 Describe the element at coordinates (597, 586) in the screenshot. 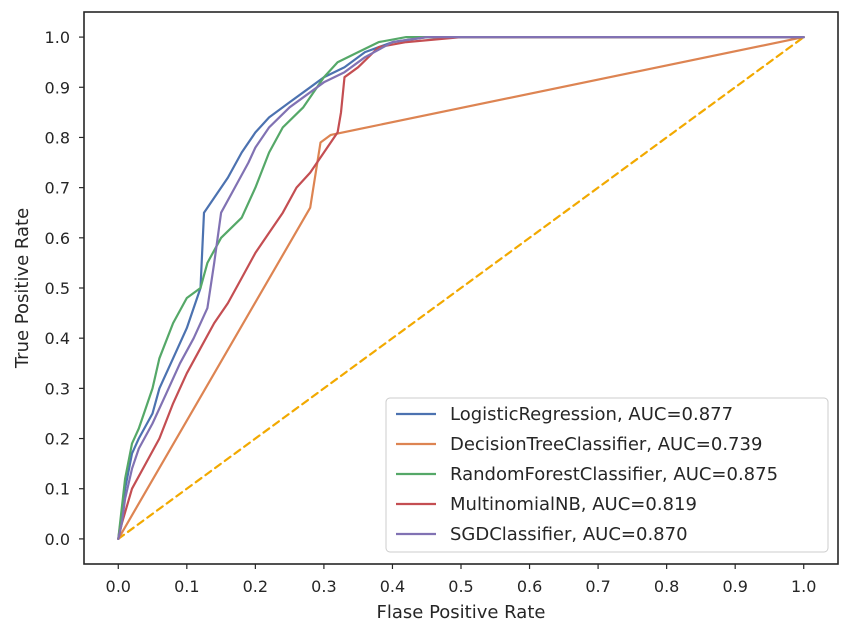

I see `x-tick-label: 0.7` at that location.